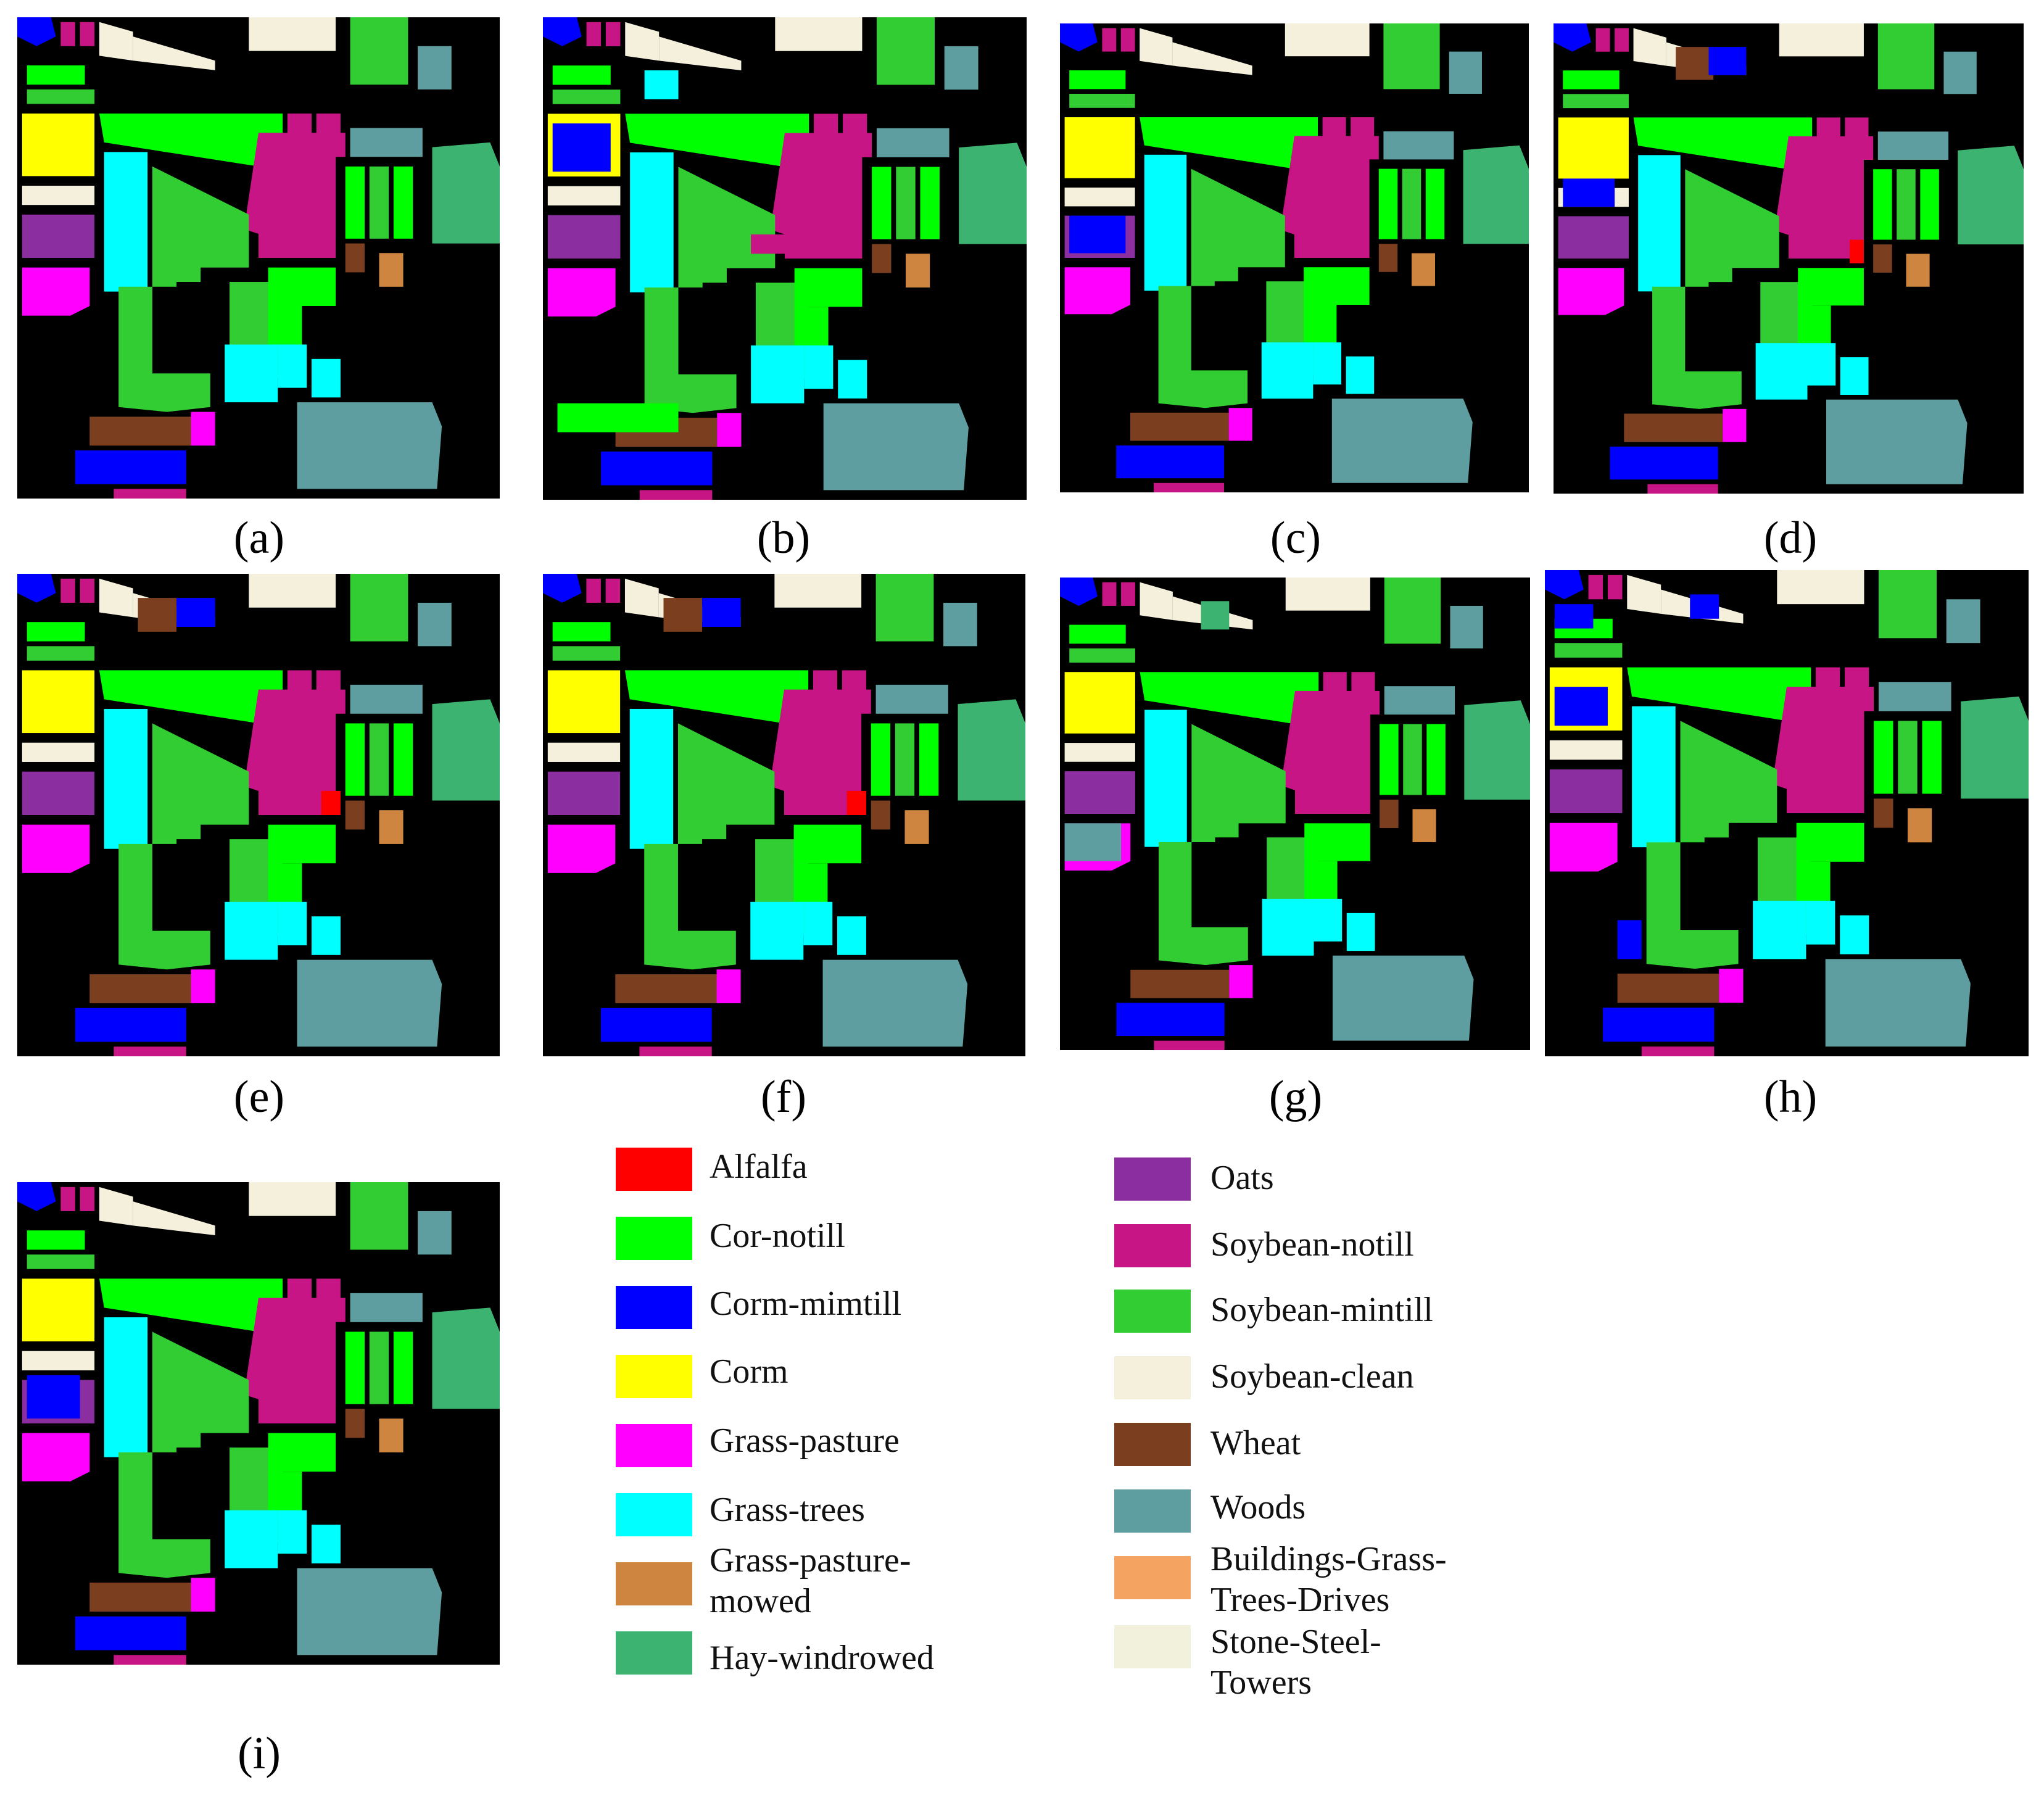 The image size is (2044, 1793). Describe the element at coordinates (1789, 258) in the screenshot. I see `panel-d-map` at that location.